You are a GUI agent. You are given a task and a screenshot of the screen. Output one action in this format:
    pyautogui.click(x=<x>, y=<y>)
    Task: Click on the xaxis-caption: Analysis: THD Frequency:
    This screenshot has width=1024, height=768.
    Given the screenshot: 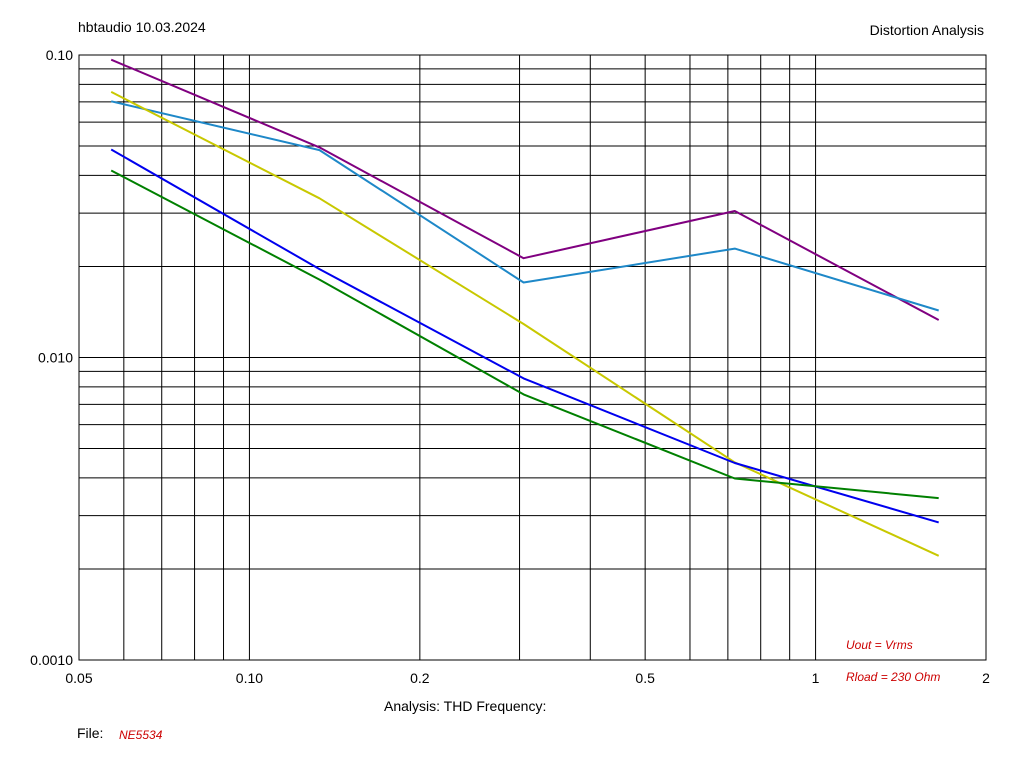 What is the action you would take?
    pyautogui.click(x=465, y=706)
    